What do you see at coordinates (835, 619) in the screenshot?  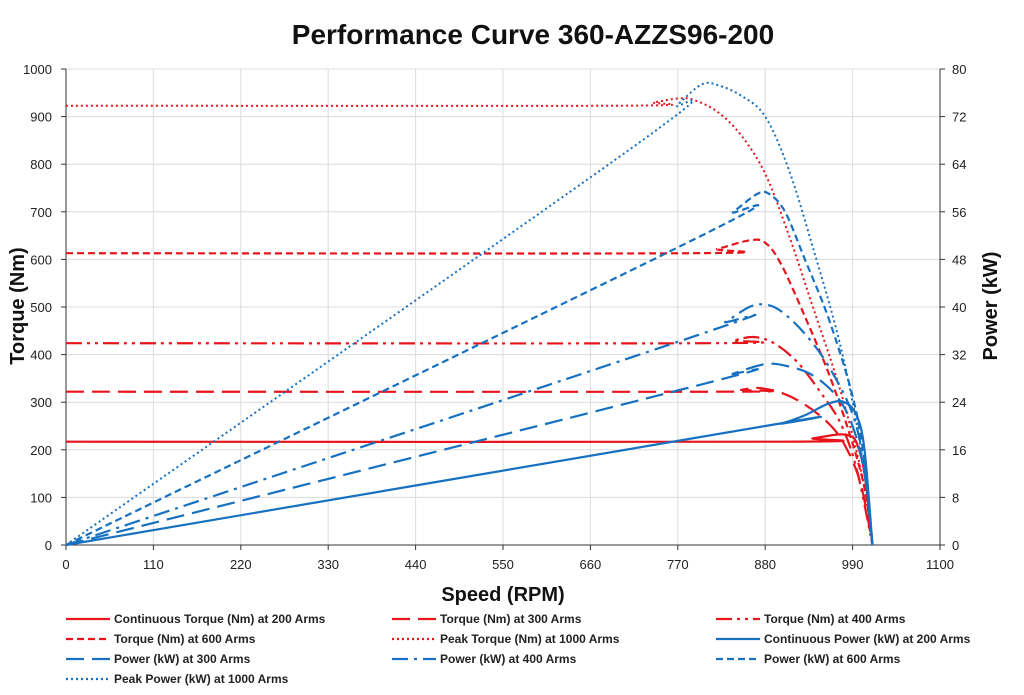 I see `legend-label: Torque (Nm) at 400 Arms` at bounding box center [835, 619].